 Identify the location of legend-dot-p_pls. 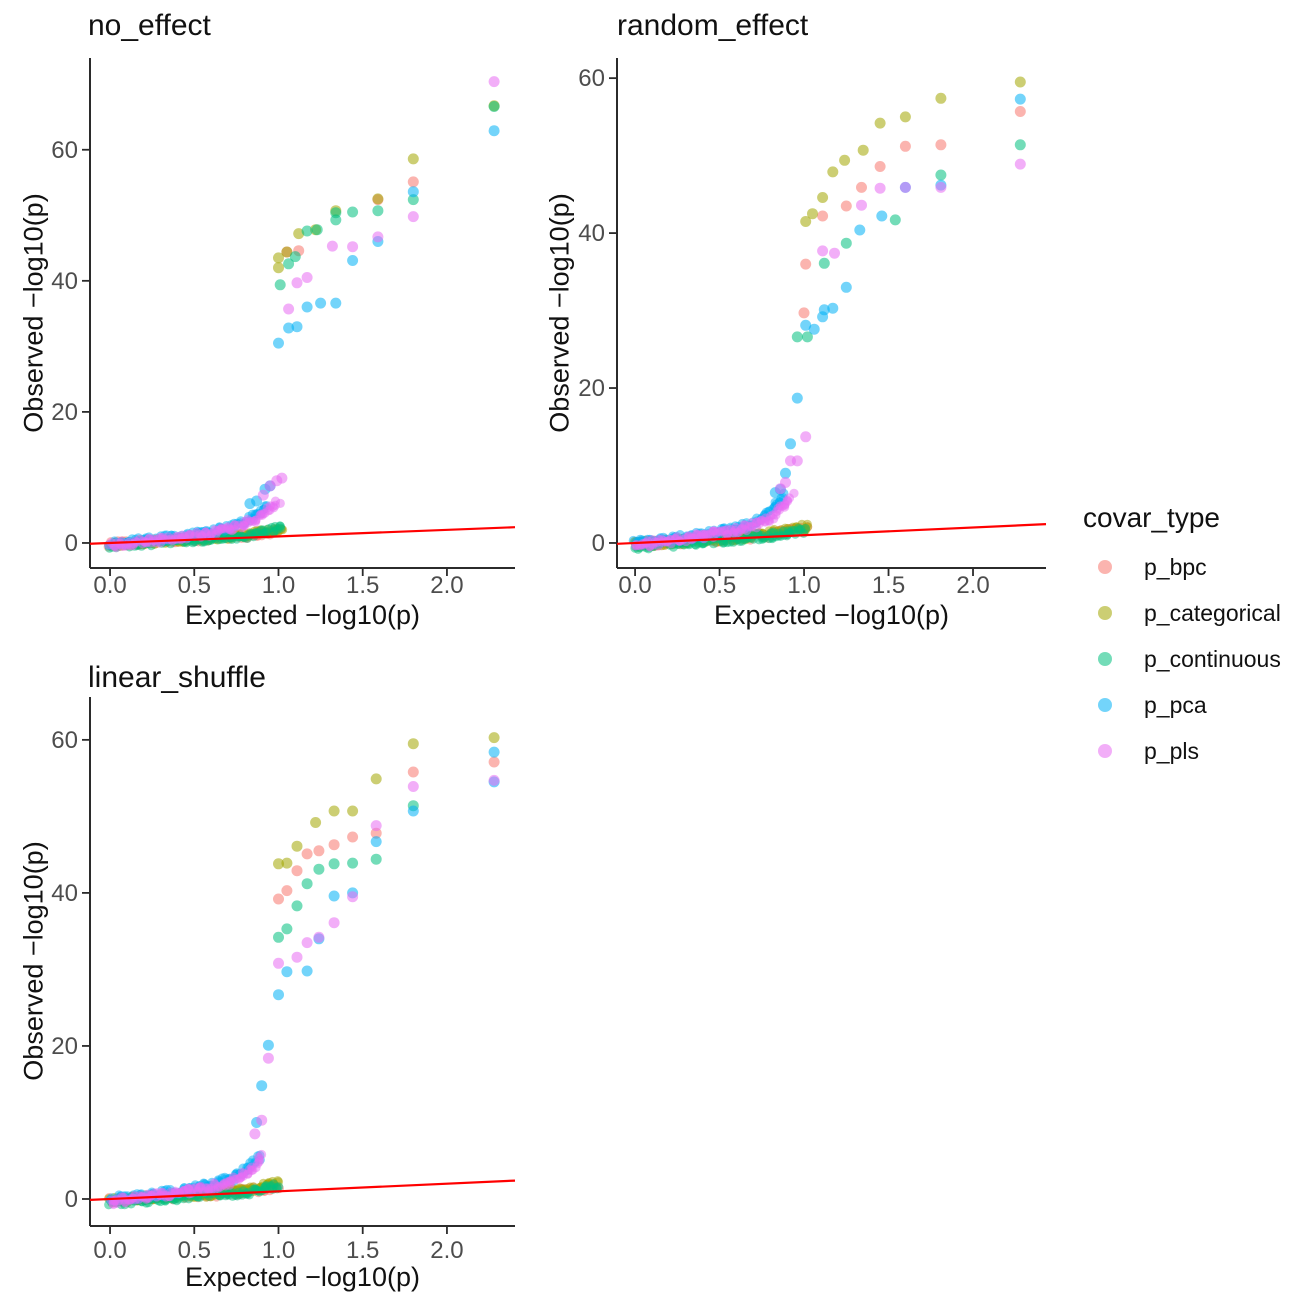
(1105, 751).